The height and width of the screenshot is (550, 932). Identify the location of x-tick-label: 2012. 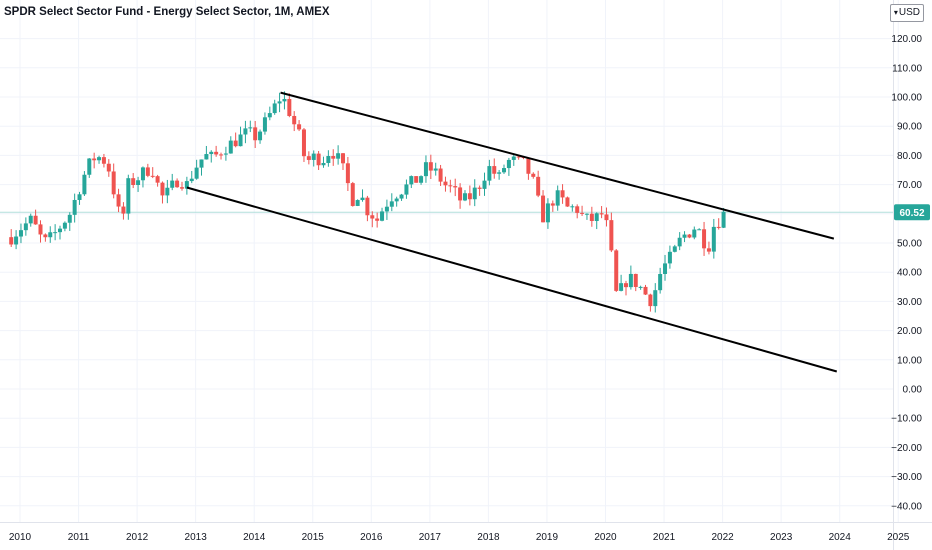
(137, 537).